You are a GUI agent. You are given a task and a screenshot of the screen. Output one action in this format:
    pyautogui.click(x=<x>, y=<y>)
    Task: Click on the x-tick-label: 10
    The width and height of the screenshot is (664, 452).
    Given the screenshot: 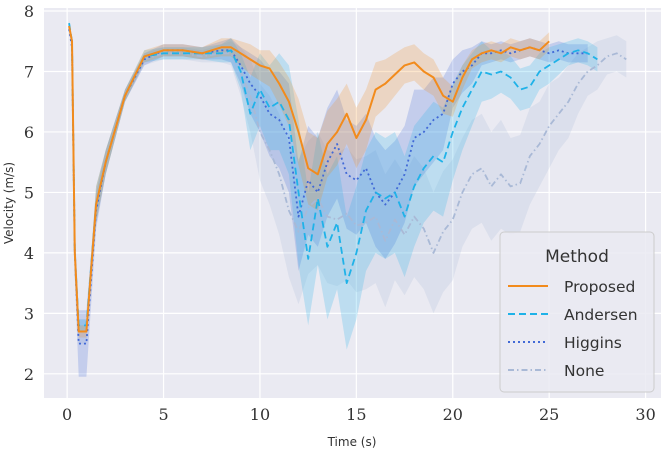 What is the action you would take?
    pyautogui.click(x=260, y=414)
    